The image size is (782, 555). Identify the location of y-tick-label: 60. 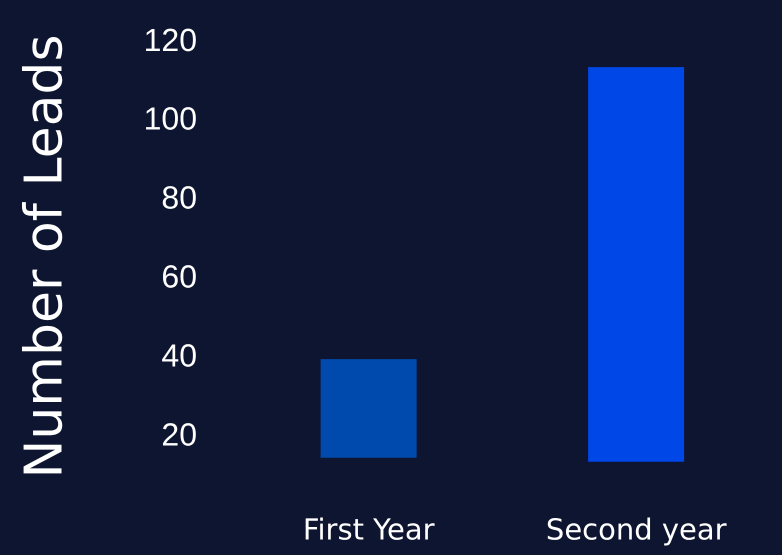
(179, 276).